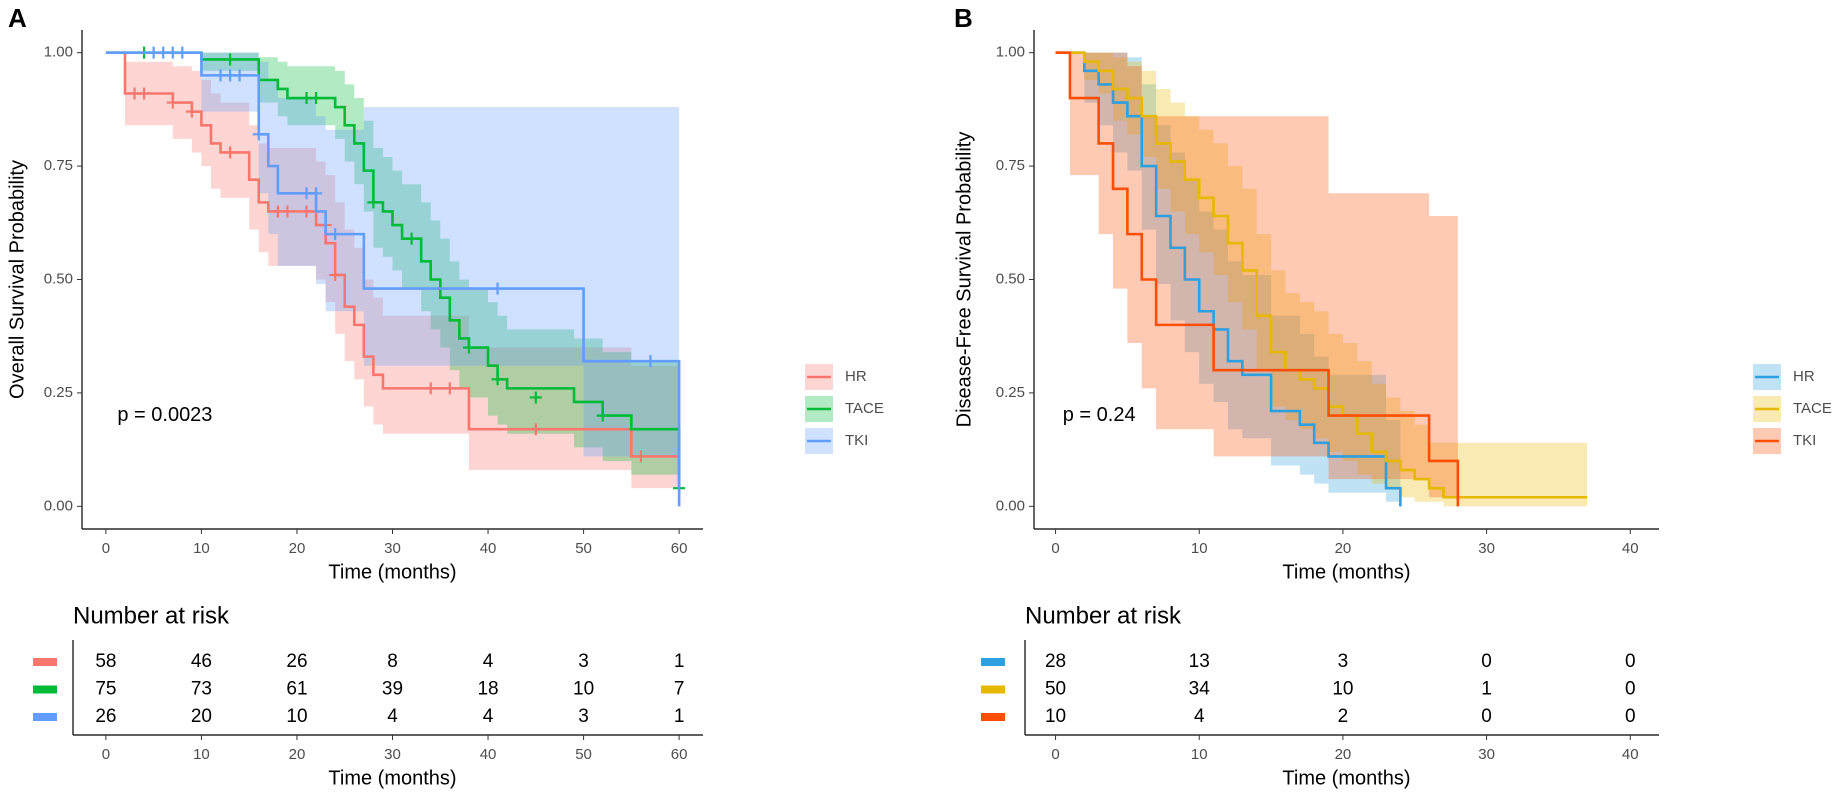 This screenshot has width=1843, height=794. I want to click on x-tick-label: 50, so click(583, 548).